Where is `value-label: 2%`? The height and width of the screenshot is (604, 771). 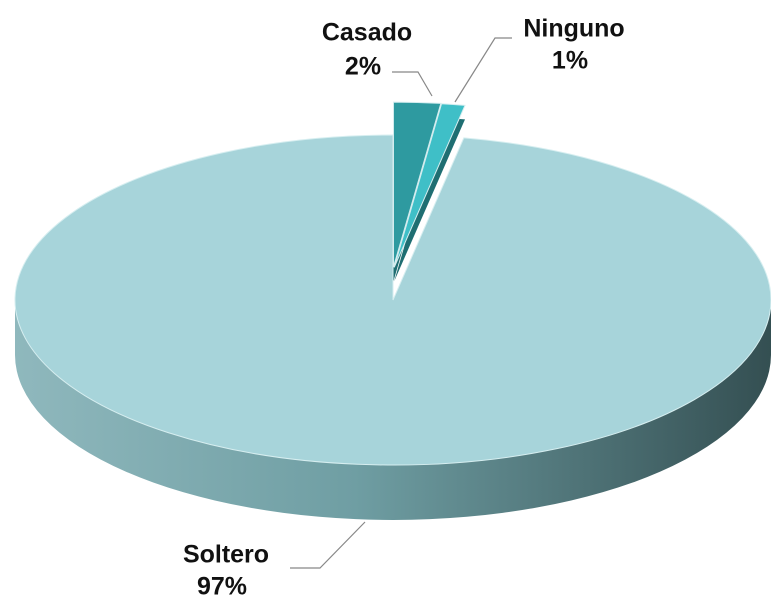
value-label: 2% is located at coordinates (363, 67).